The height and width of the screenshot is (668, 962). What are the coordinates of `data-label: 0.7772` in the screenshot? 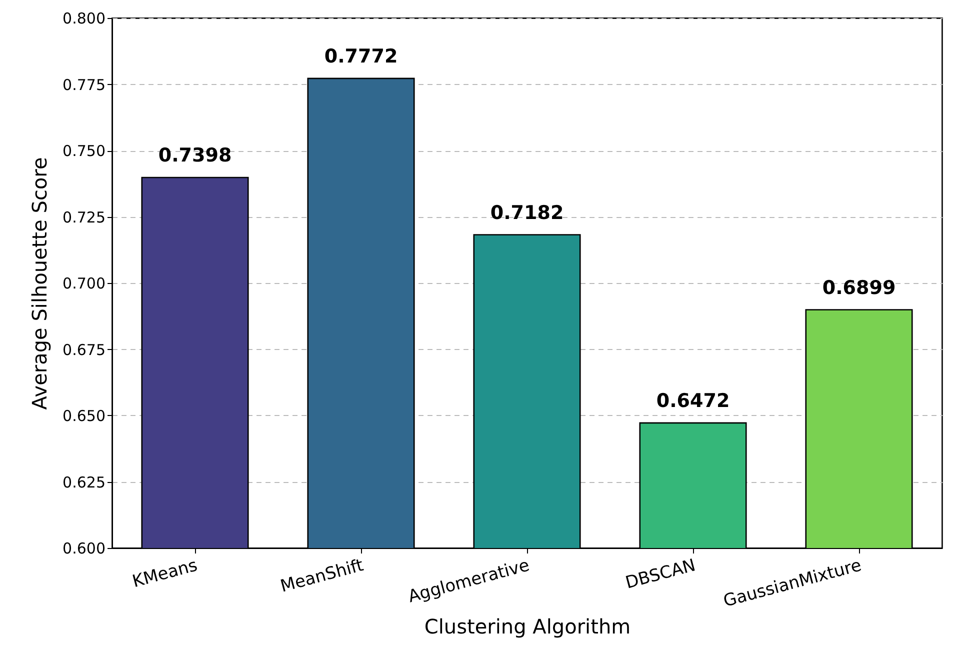 It's located at (361, 56).